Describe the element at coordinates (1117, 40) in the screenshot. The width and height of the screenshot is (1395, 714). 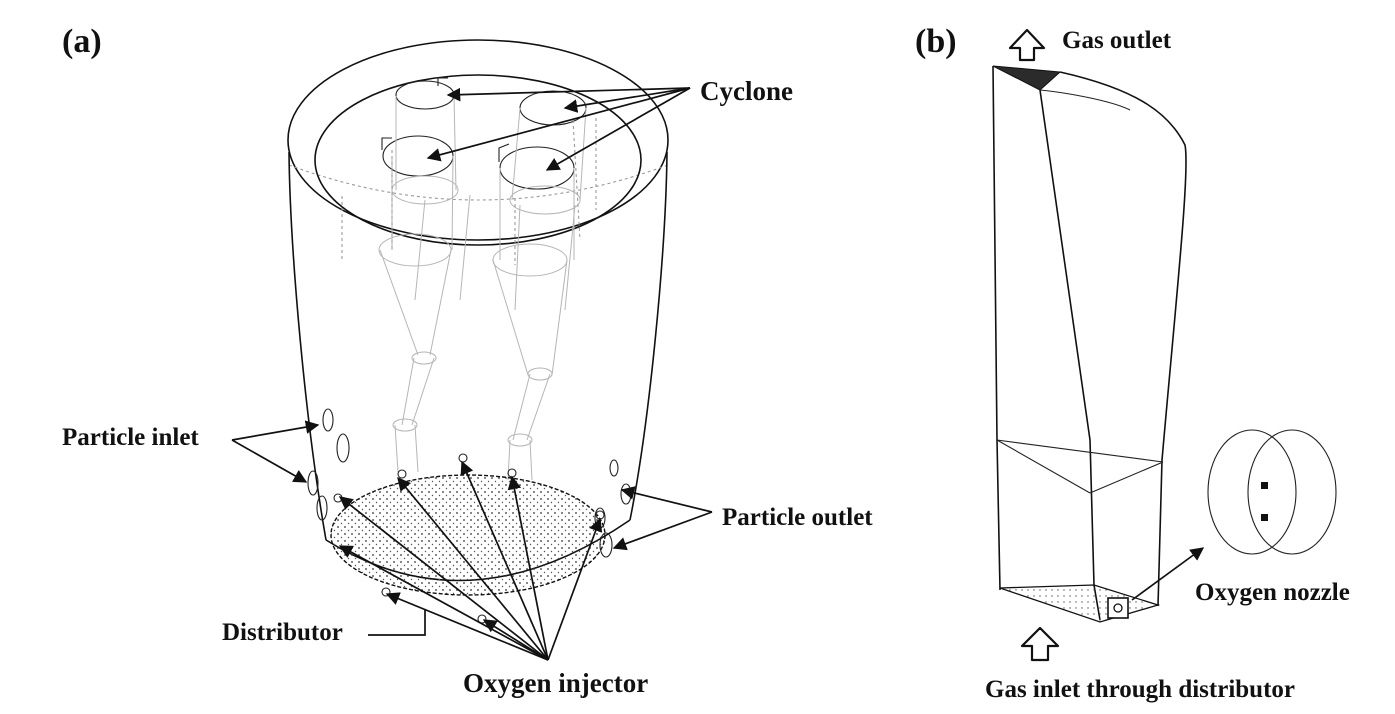
I see `gas-outlet-label: Gas outlet` at that location.